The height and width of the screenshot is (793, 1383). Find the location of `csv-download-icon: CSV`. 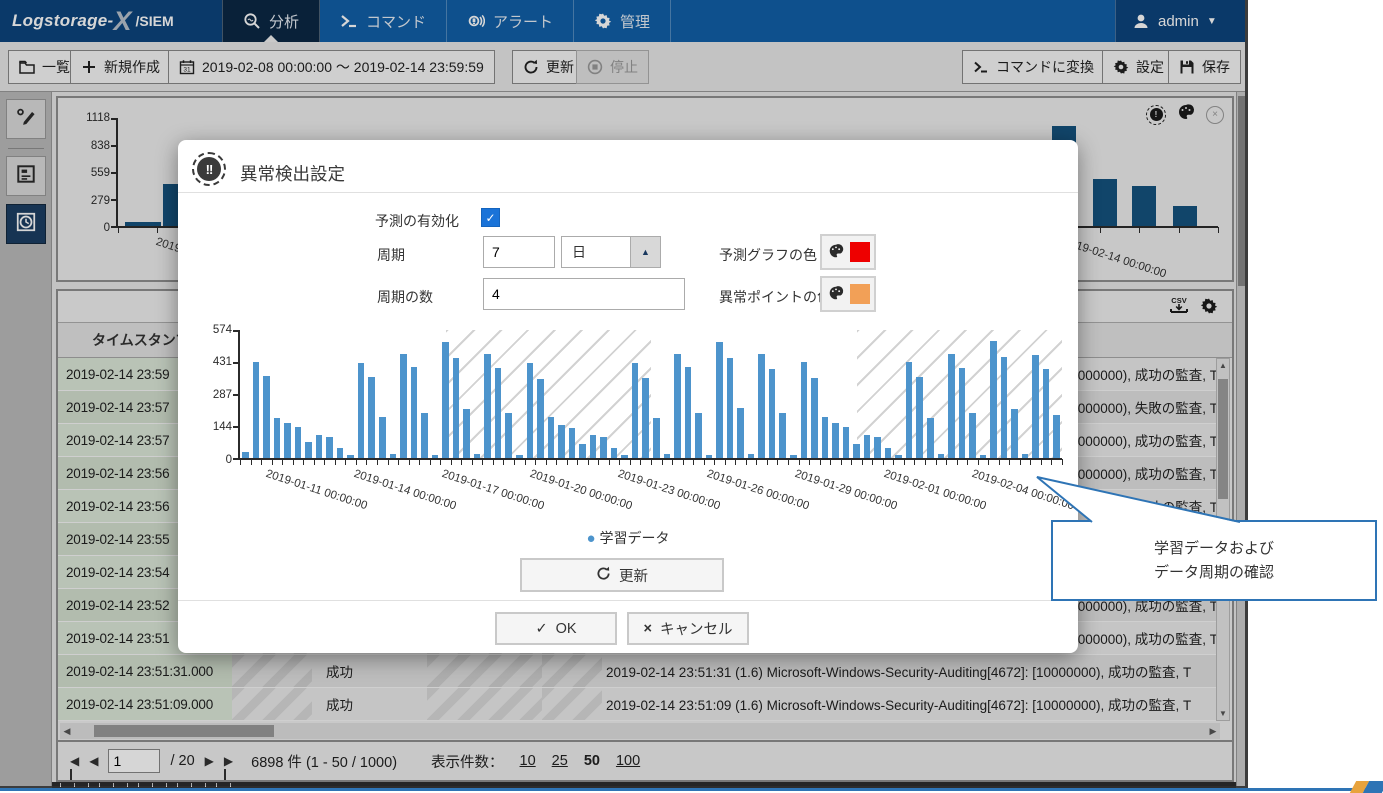

csv-download-icon: CSV is located at coordinates (1179, 308).